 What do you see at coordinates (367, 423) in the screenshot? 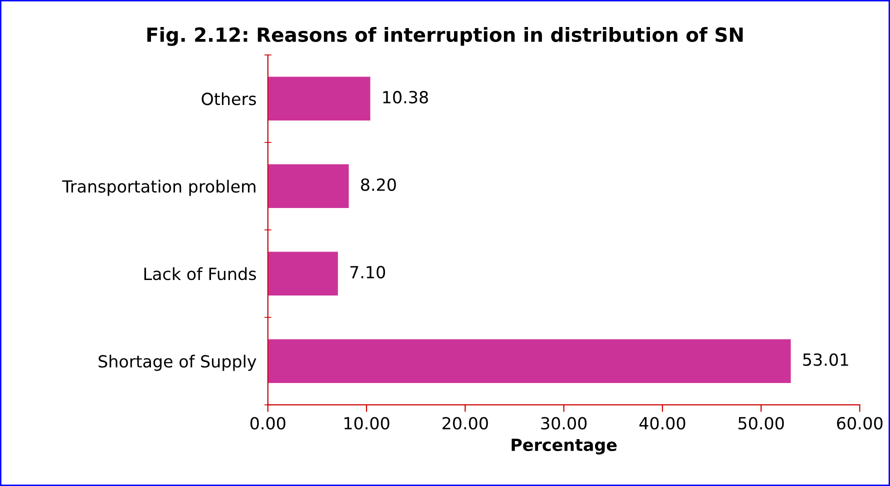
I see `x-tick-label: 10.00` at bounding box center [367, 423].